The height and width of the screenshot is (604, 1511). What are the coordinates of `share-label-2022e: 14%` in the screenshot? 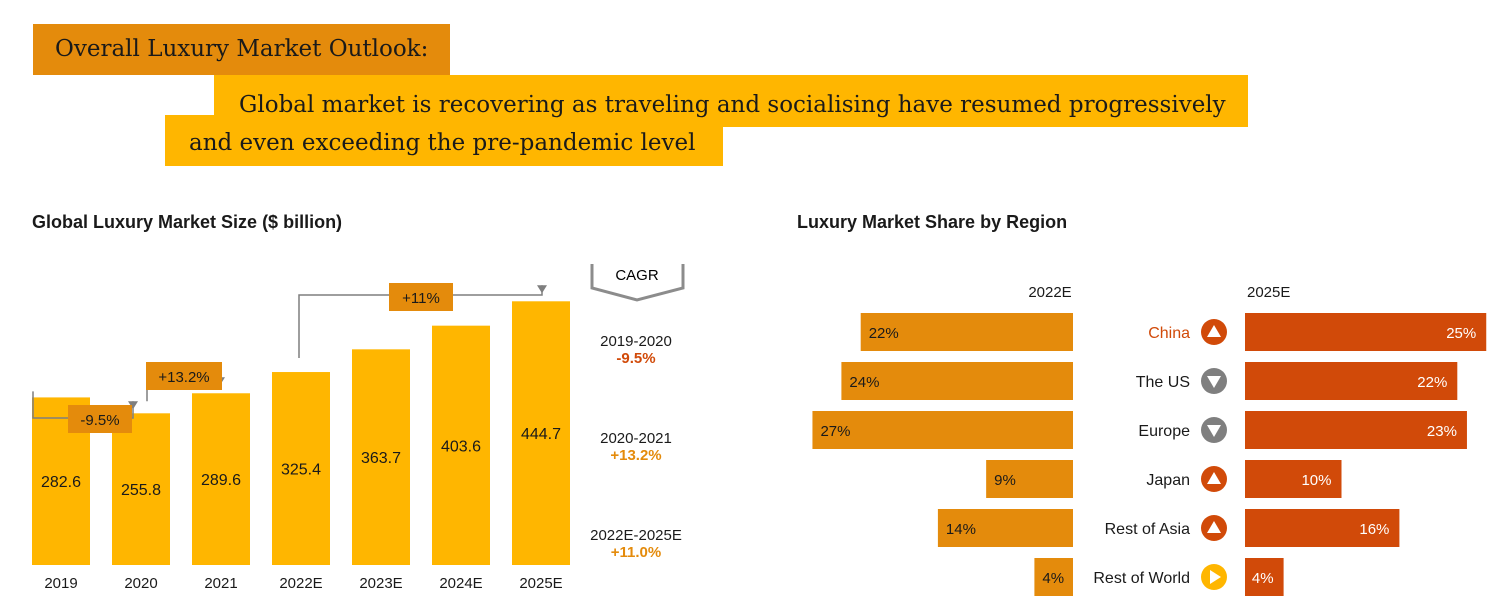 It's located at (961, 529).